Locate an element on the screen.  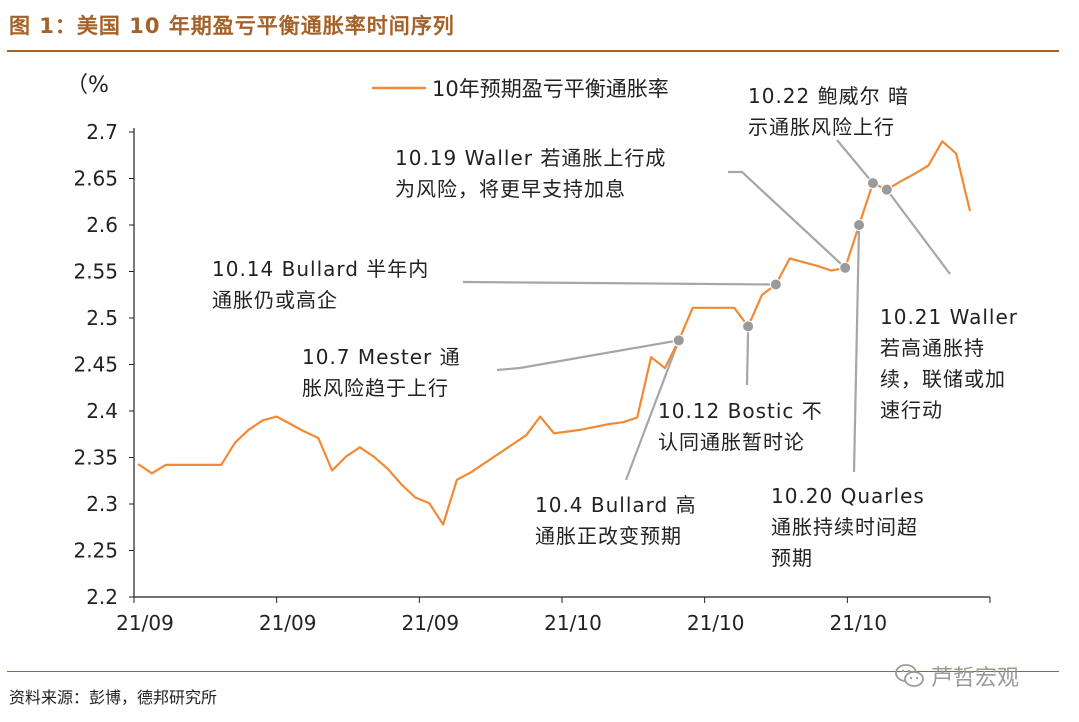
top-rule is located at coordinates (533, 51).